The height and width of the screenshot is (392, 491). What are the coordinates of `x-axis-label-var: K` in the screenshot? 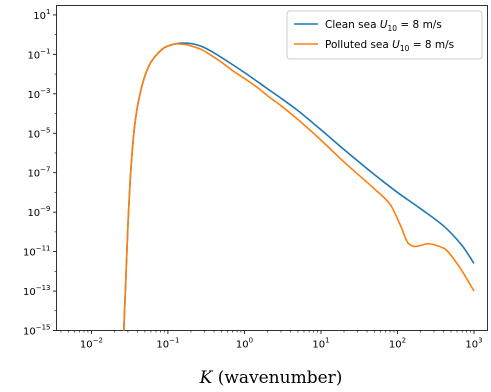 It's located at (206, 378).